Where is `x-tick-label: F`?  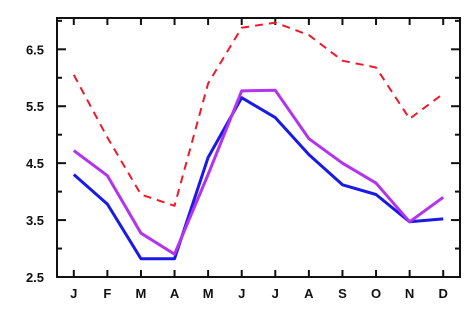
x-tick-label: F is located at coordinates (107, 293).